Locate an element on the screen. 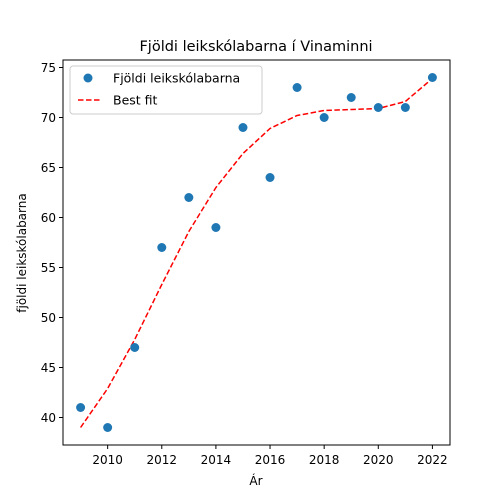 This screenshot has width=500, height=500. x-axis: 2010 2012 2014 2016 2018 2020 2022 is located at coordinates (270, 456).